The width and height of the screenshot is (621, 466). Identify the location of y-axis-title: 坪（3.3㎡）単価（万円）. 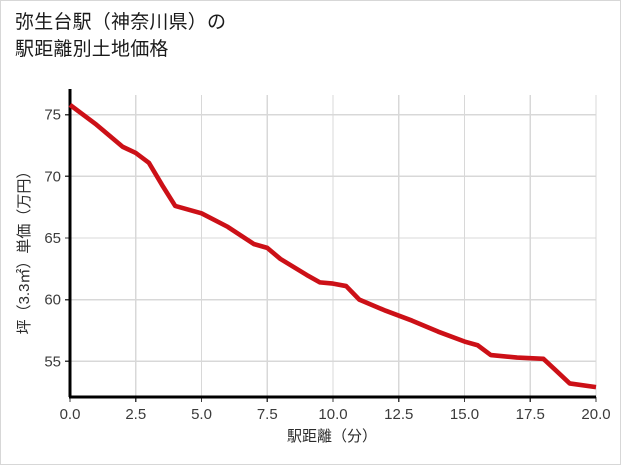
(24, 249).